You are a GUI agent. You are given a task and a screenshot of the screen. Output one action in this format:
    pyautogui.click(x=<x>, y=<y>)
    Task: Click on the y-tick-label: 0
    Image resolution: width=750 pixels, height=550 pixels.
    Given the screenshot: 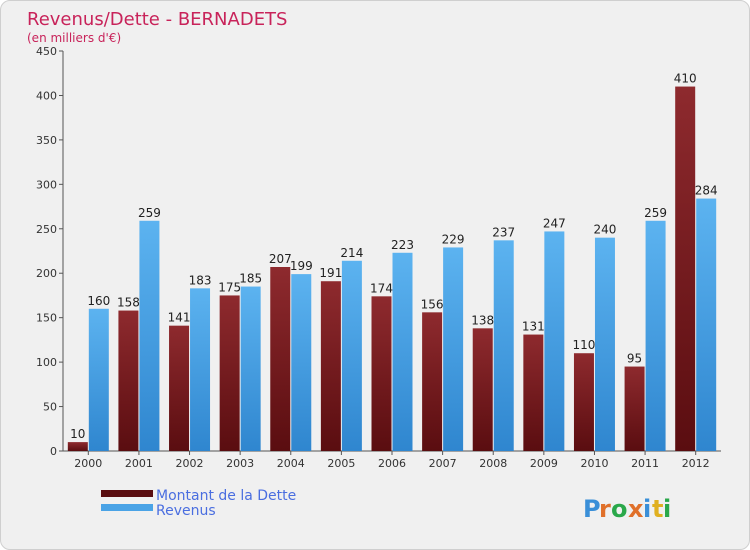 What is the action you would take?
    pyautogui.click(x=53, y=451)
    